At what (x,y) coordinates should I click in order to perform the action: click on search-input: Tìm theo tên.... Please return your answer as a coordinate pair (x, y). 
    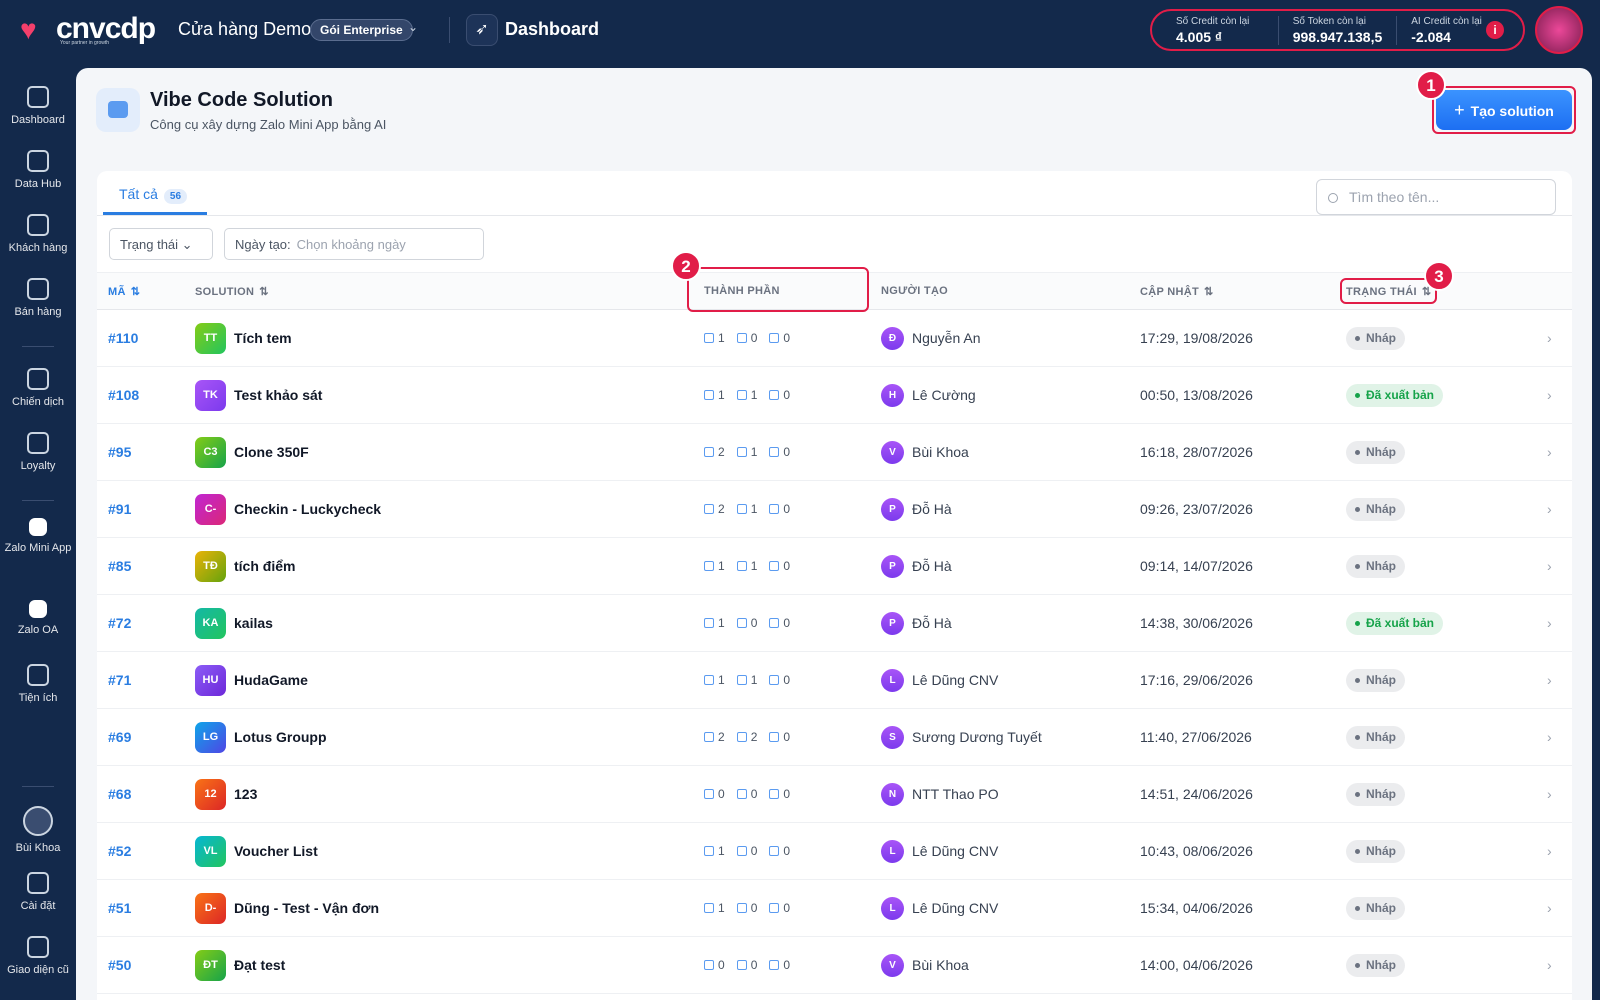
    Looking at the image, I should click on (1436, 197).